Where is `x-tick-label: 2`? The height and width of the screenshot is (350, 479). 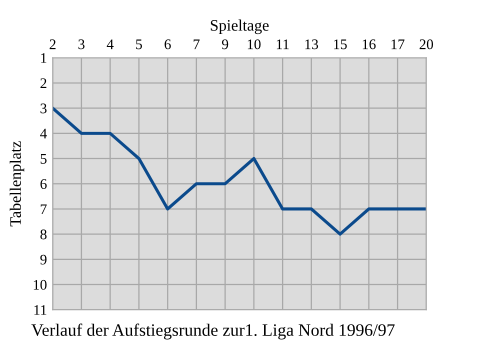
x-tick-label: 2 is located at coordinates (53, 44).